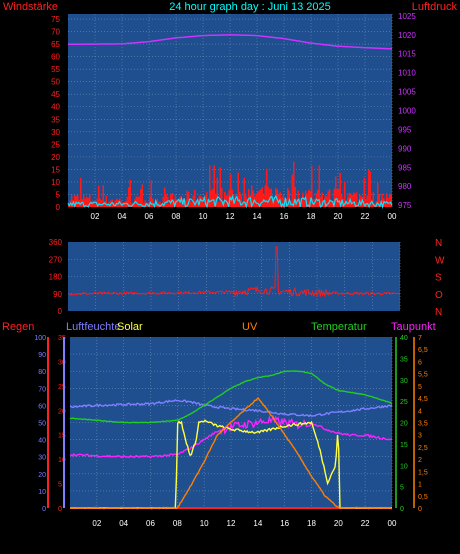  I want to click on x-tick-label: 00, so click(392, 216).